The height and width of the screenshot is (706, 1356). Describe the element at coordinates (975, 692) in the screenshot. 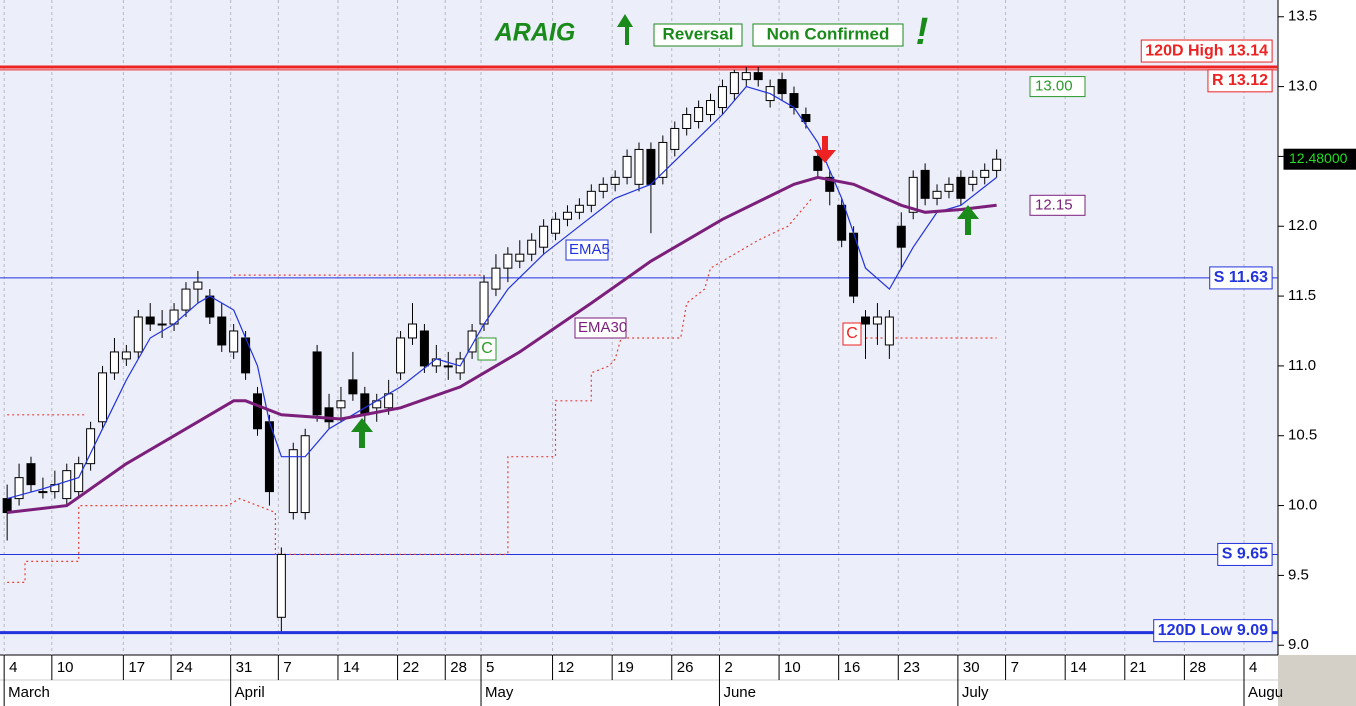

I see `month-label: July` at that location.